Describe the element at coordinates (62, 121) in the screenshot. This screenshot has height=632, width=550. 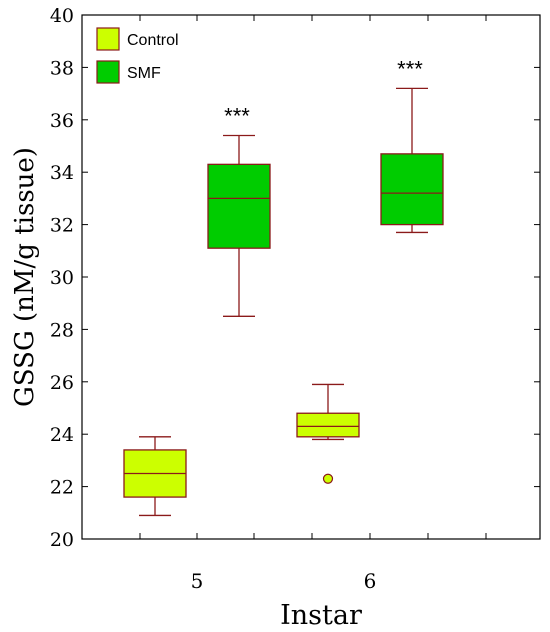
I see `y-tick-label: 36` at that location.